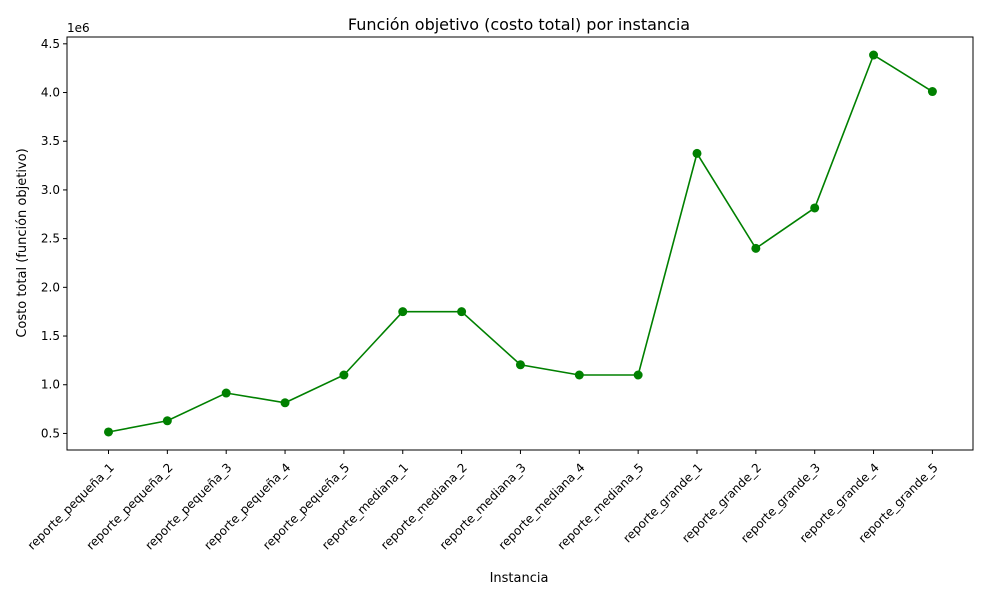  What do you see at coordinates (50, 239) in the screenshot?
I see `y-tick-label: 2.5` at bounding box center [50, 239].